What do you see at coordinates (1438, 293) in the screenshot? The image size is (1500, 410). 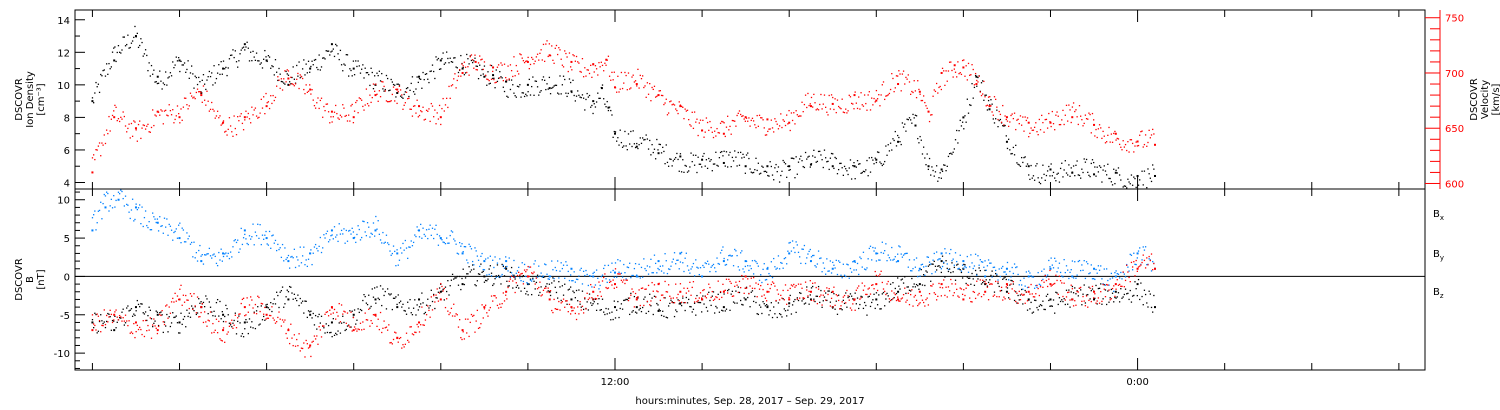 I see `legend-bz: Bz` at bounding box center [1438, 293].